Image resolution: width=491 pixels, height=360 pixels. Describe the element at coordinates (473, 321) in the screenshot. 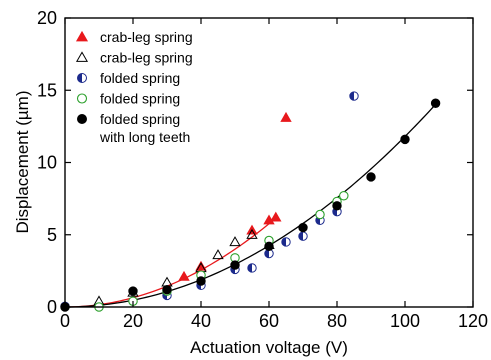

I see `x-tick-label: 120` at that location.